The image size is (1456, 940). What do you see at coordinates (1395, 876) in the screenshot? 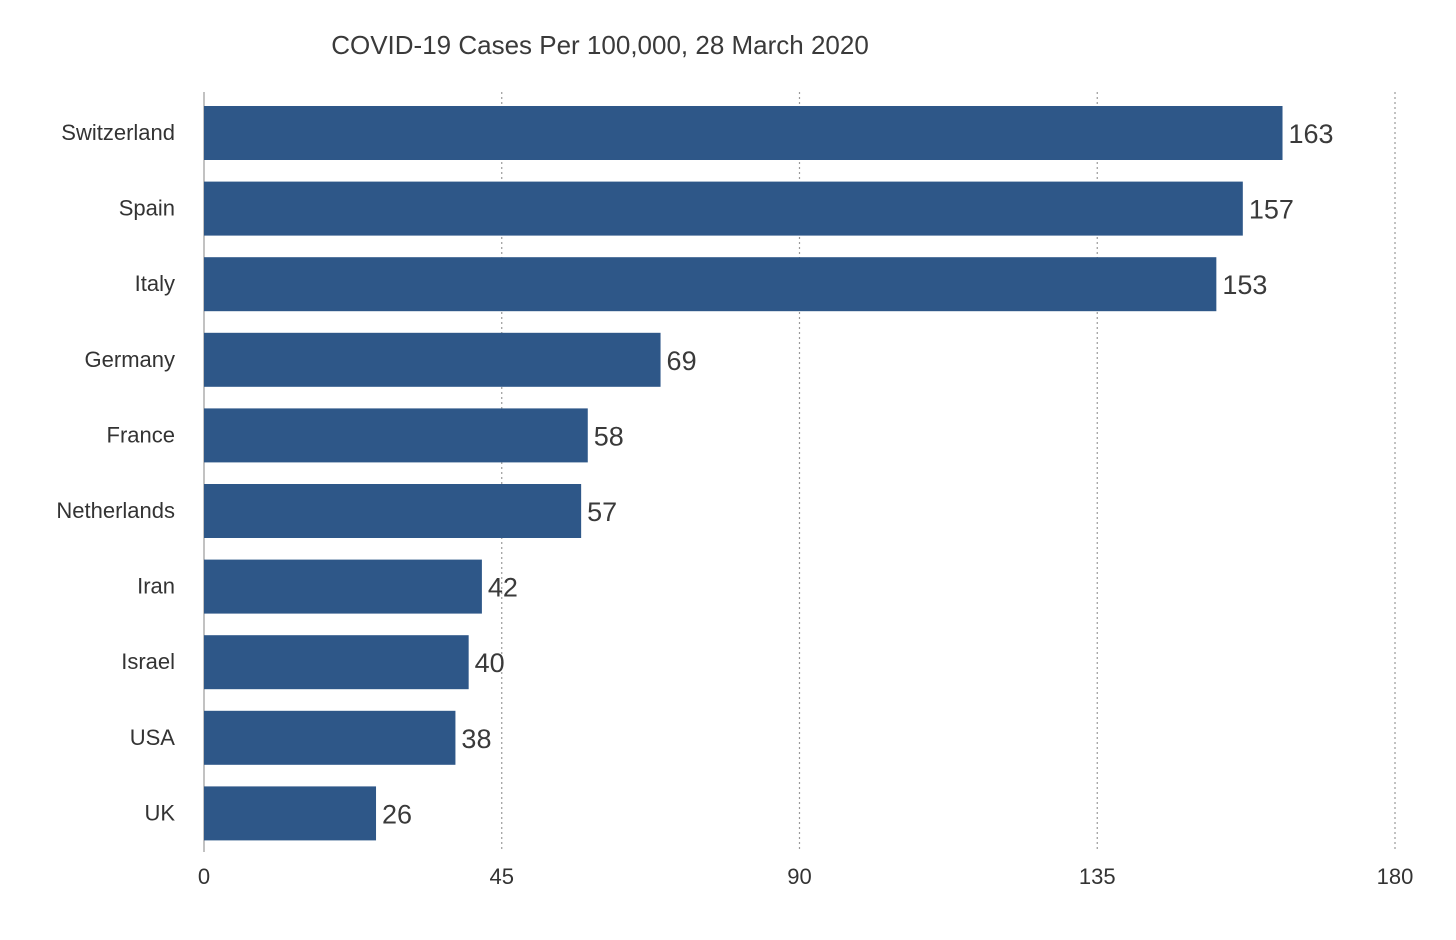
I see `x-tick-label: 180` at bounding box center [1395, 876].